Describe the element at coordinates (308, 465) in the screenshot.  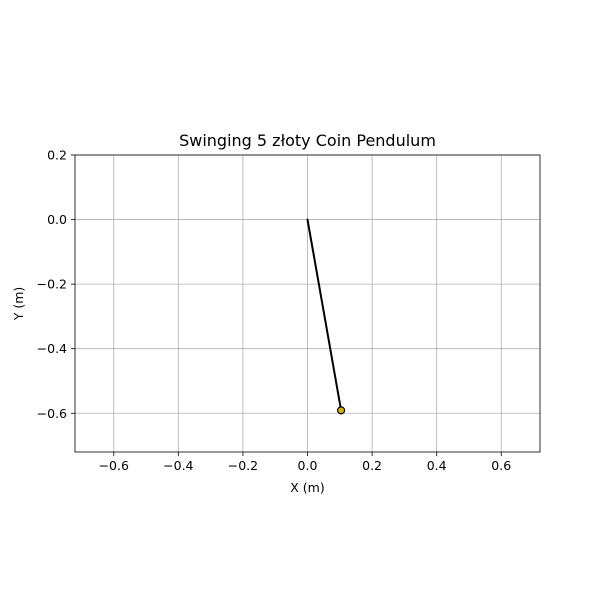
I see `x-tick-label: 0.0` at that location.